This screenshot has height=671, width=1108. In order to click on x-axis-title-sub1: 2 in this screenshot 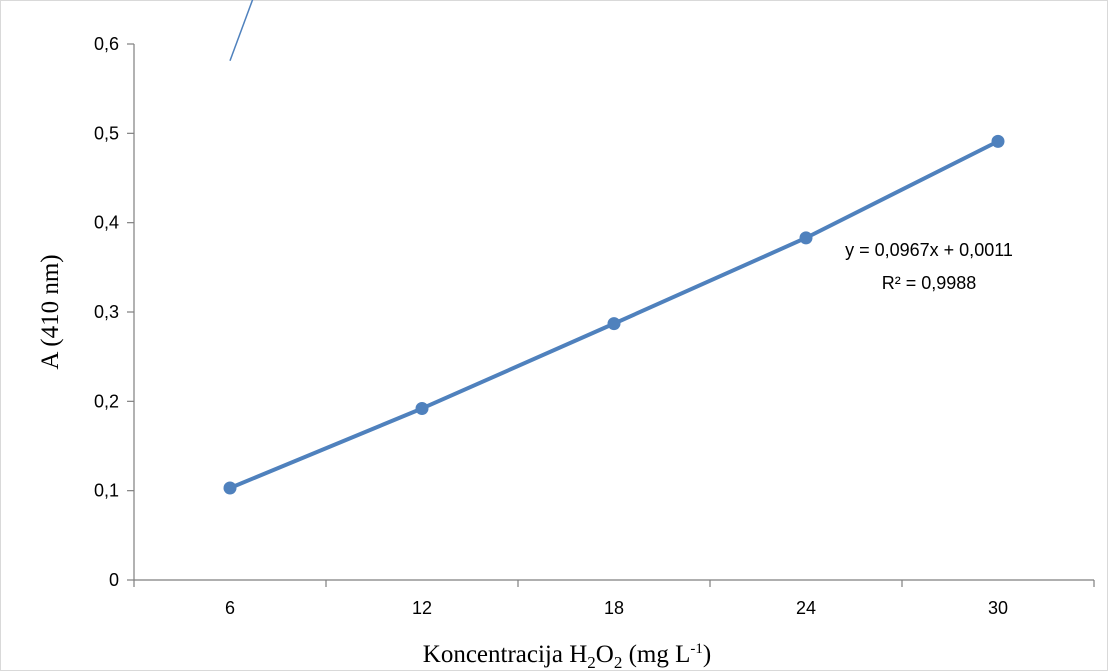, I will do `click(591, 662)`.